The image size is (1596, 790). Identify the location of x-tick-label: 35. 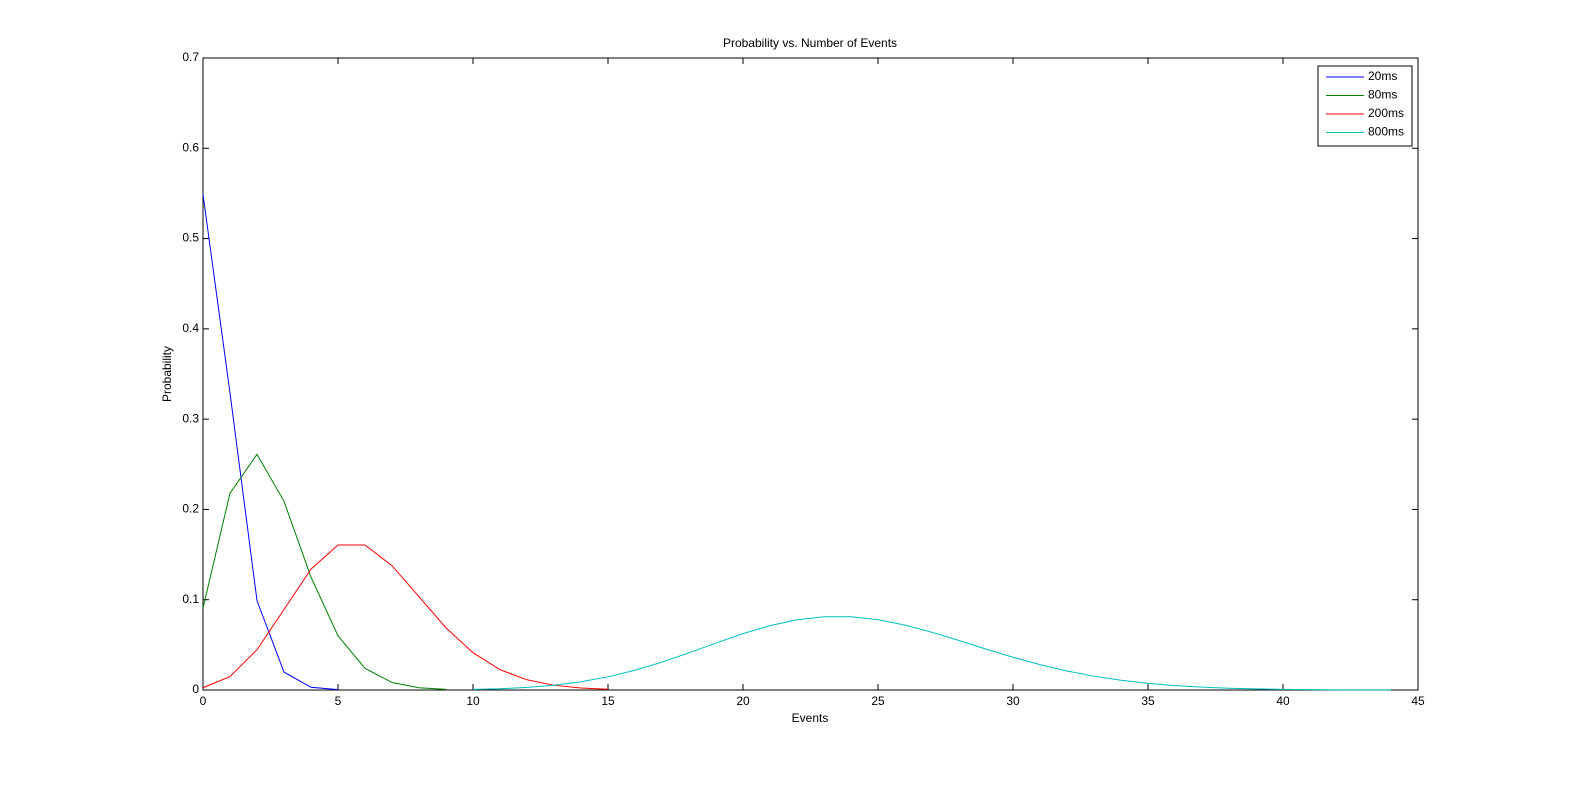
(1148, 701).